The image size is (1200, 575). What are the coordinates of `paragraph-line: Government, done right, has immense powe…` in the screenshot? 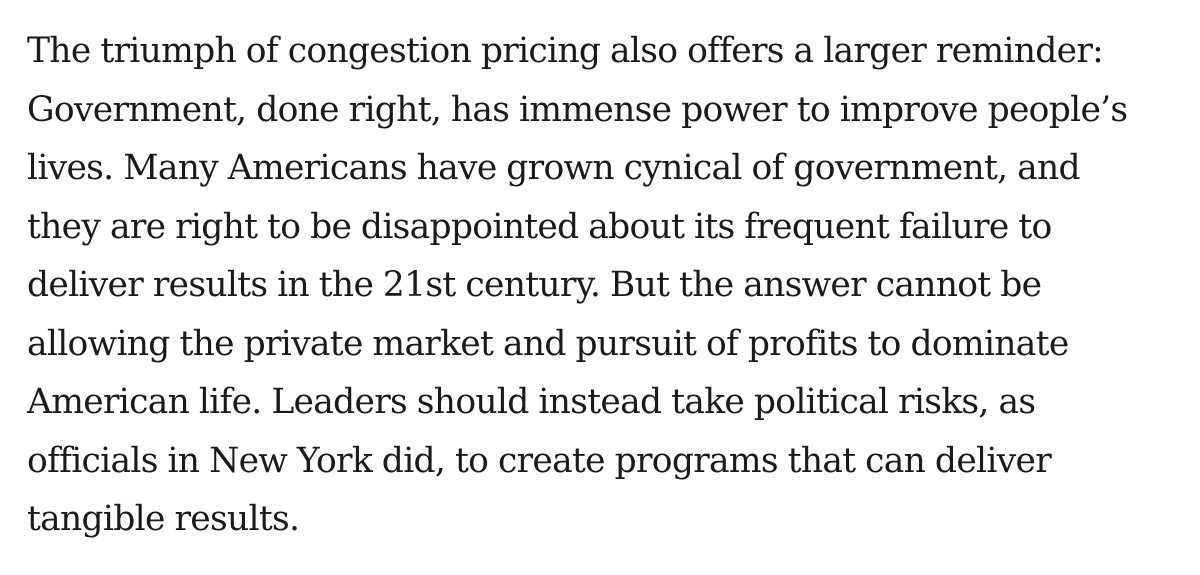 It's located at (577, 109).